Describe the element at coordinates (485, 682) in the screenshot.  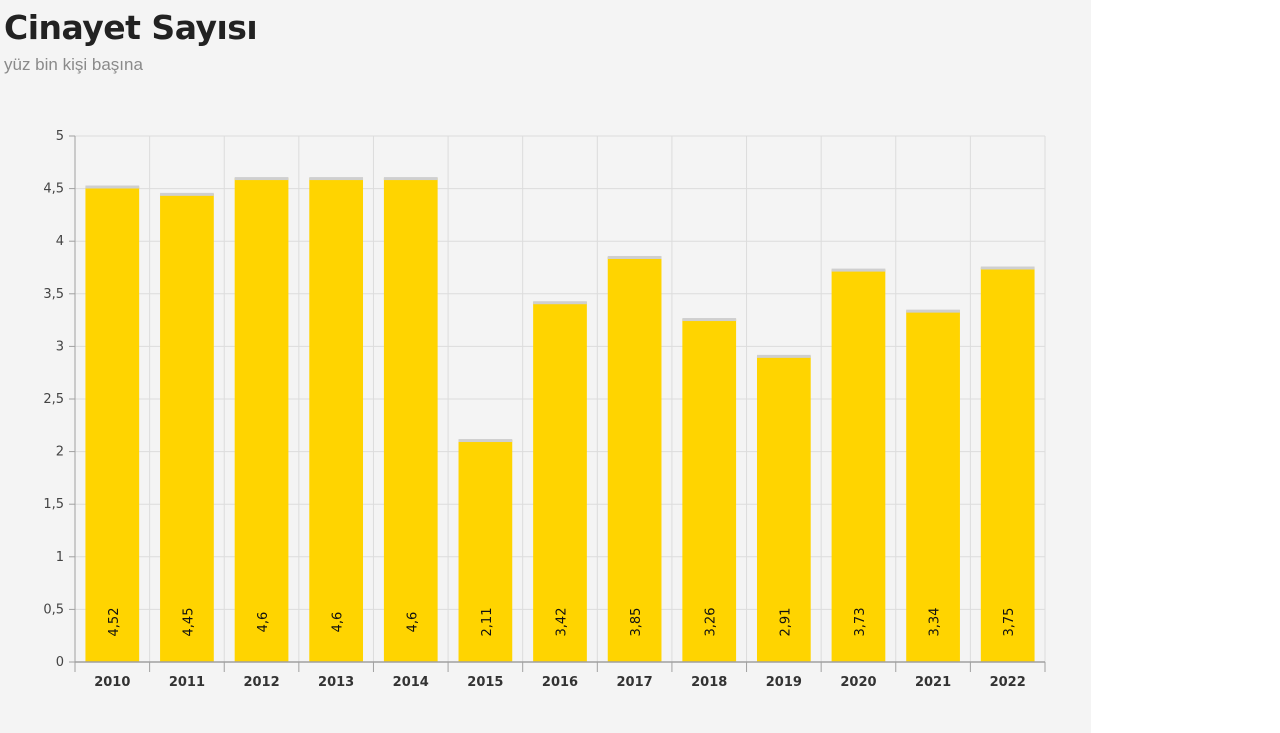
I see `x-tick-label: 2015` at that location.